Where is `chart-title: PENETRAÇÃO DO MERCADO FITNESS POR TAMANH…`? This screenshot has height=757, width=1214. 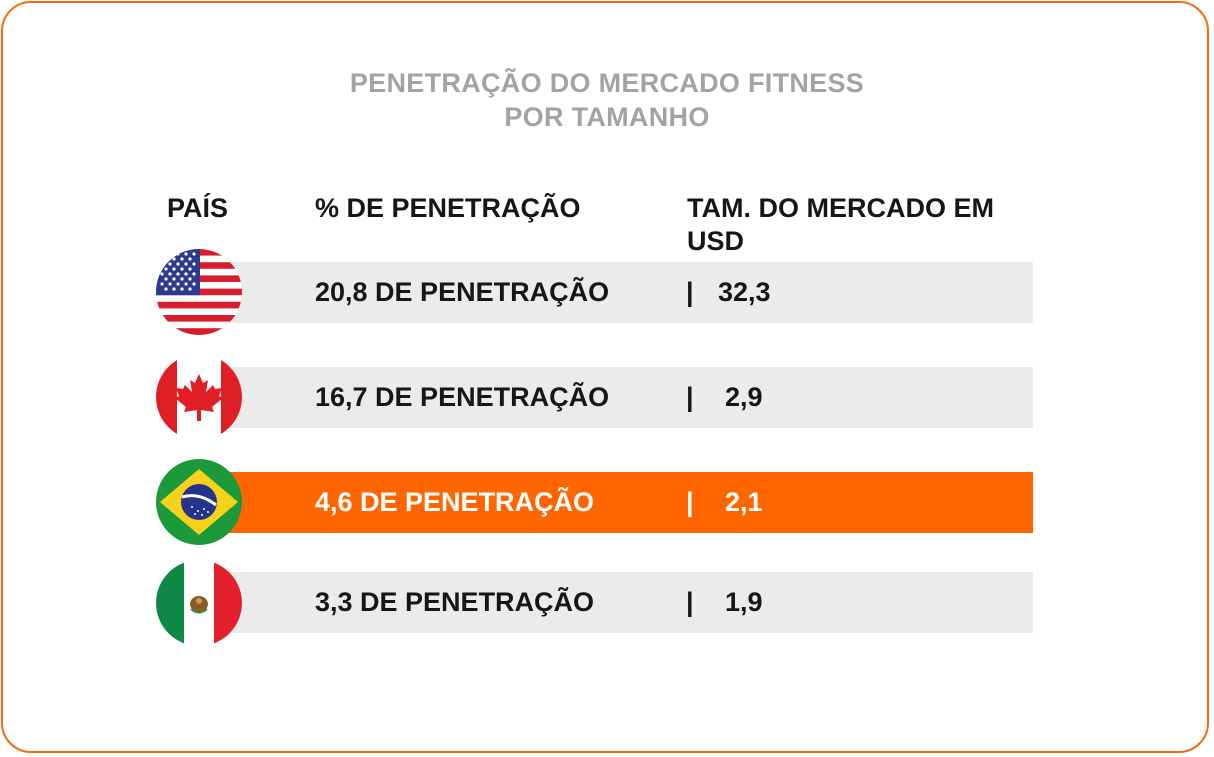
chart-title: PENETRAÇÃO DO MERCADO FITNESS POR TAMANH… is located at coordinates (607, 100).